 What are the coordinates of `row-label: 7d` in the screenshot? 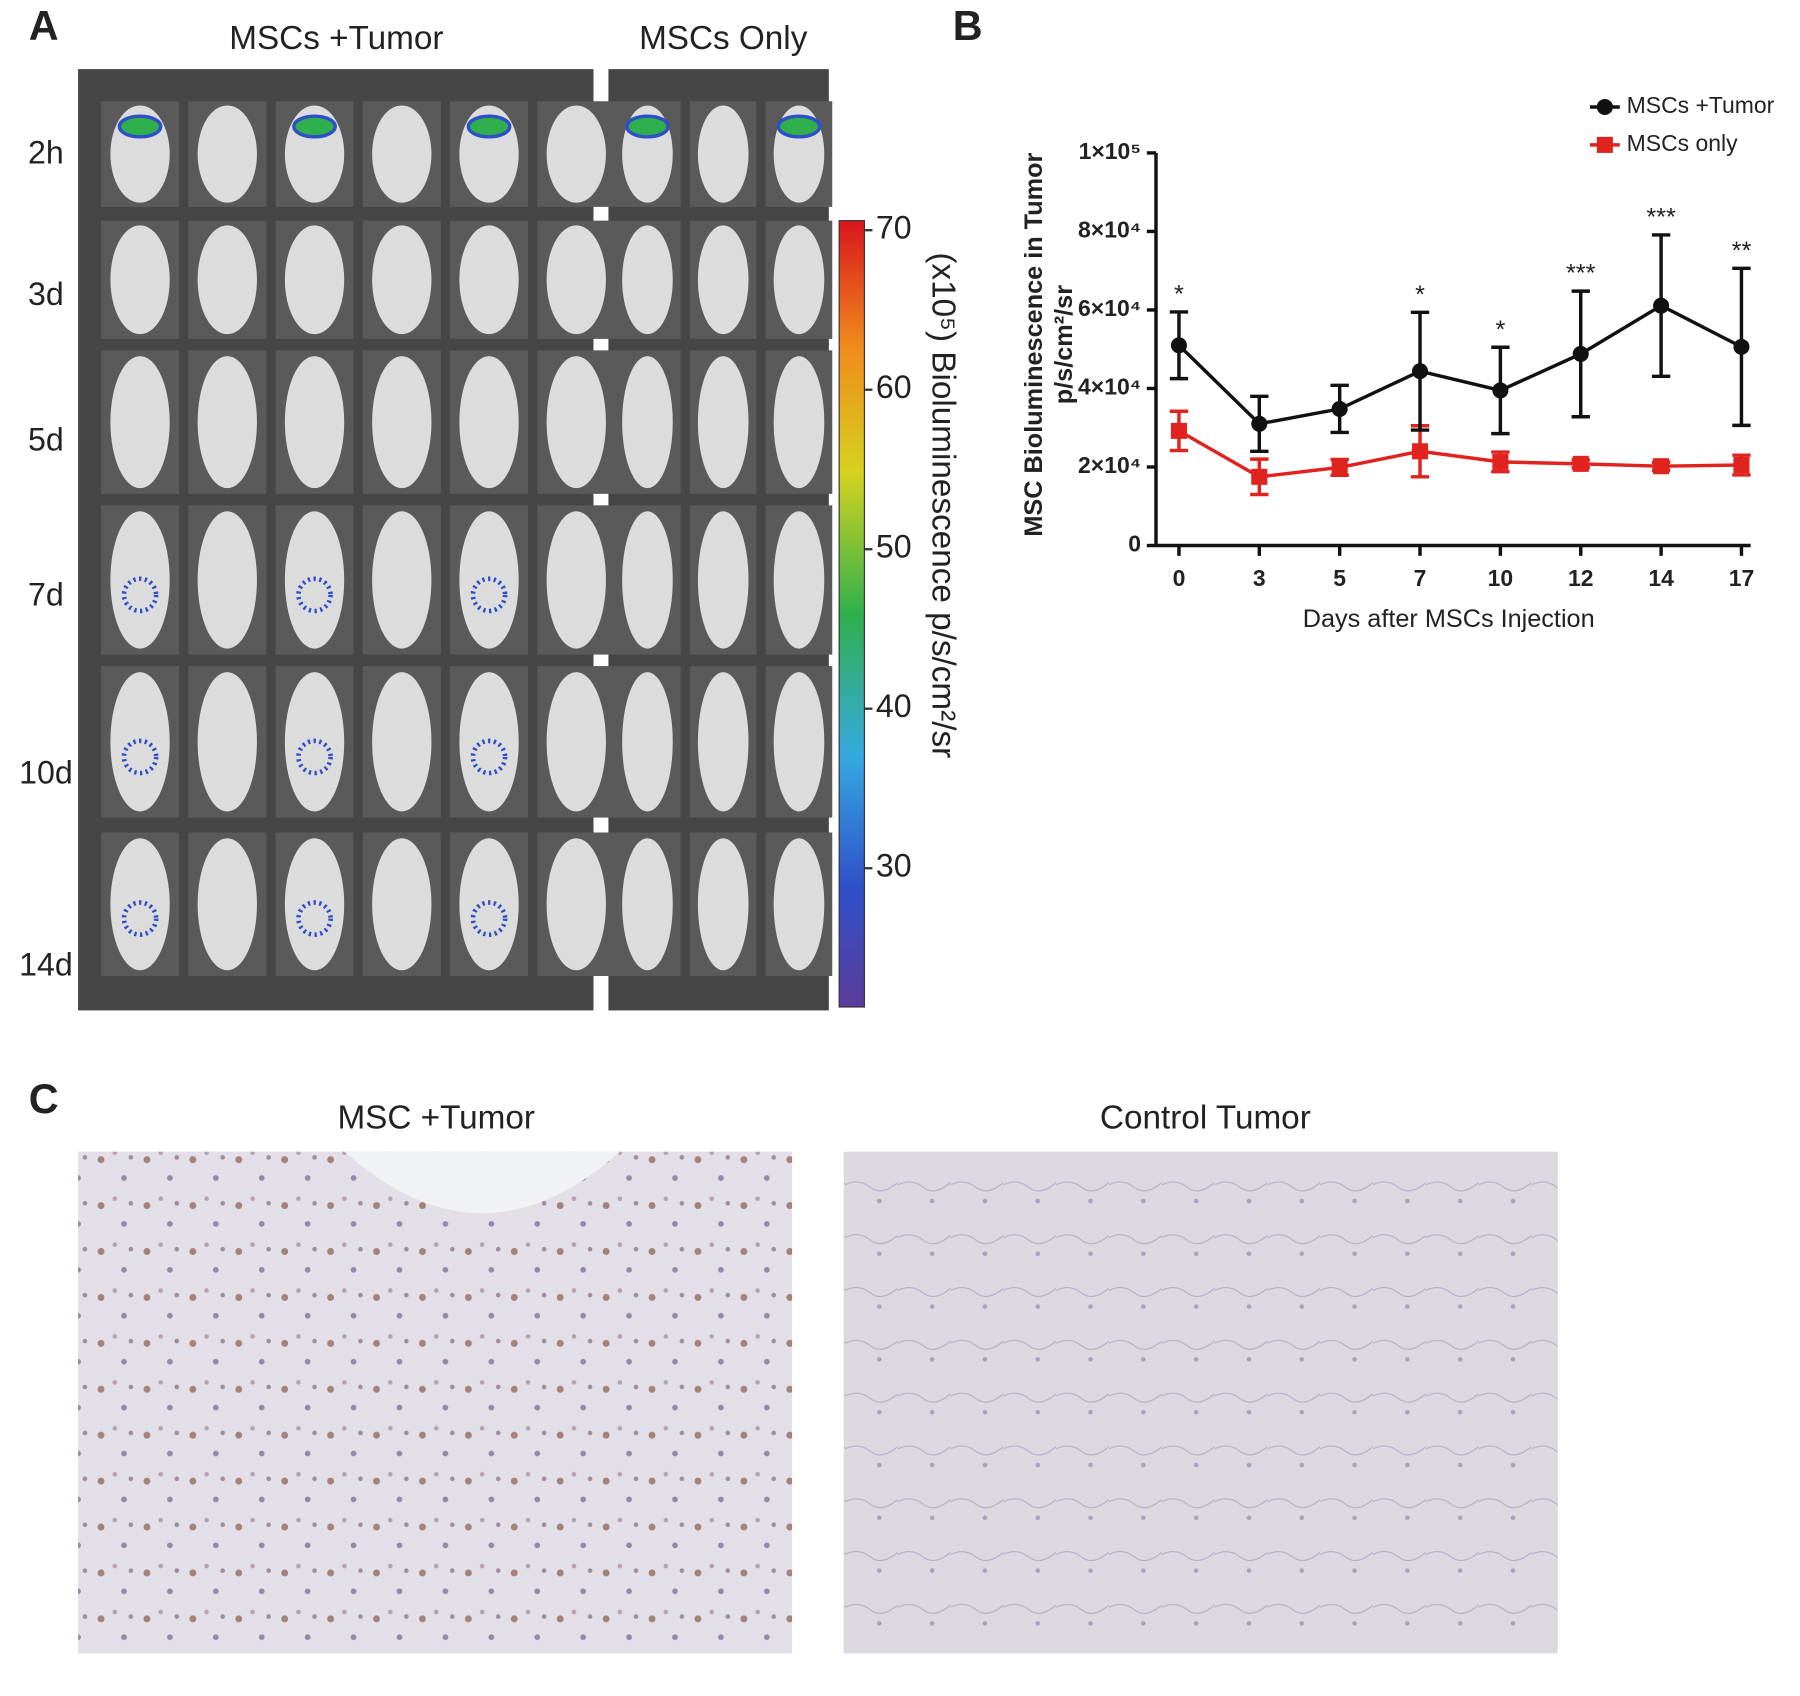 It's located at (46, 595).